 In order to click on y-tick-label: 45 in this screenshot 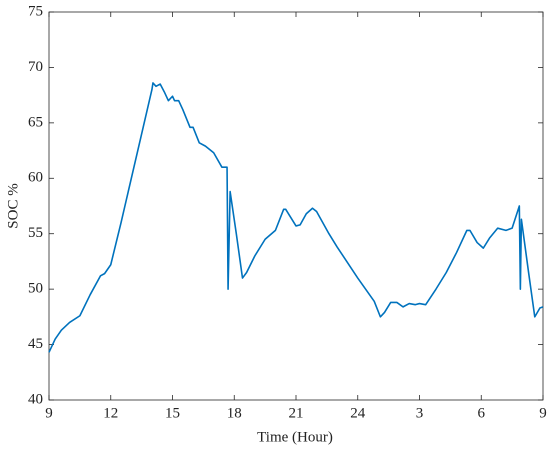, I will do `click(35, 344)`.